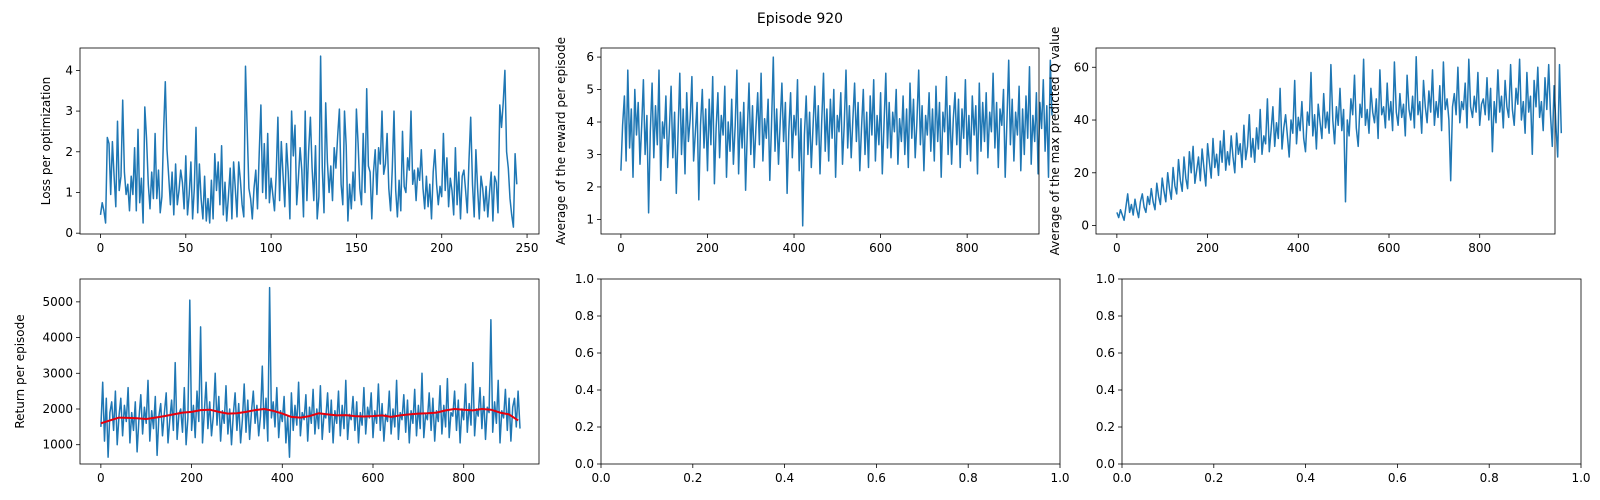 The image size is (1600, 500). What do you see at coordinates (590, 90) in the screenshot?
I see `y-tick-label: 5` at bounding box center [590, 90].